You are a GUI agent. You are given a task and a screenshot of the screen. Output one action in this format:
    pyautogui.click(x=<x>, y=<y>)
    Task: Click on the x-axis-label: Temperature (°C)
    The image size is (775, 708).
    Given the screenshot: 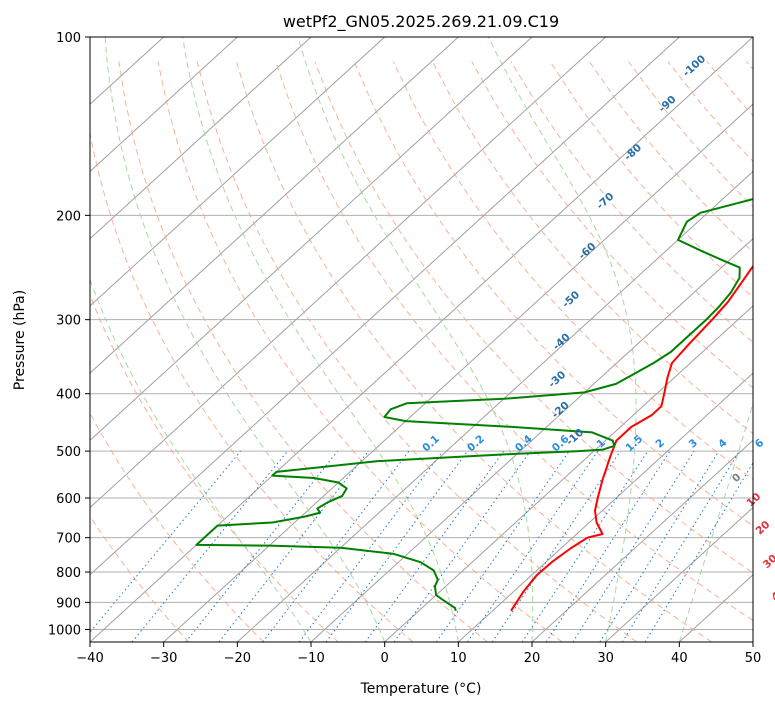 What is the action you would take?
    pyautogui.click(x=421, y=689)
    